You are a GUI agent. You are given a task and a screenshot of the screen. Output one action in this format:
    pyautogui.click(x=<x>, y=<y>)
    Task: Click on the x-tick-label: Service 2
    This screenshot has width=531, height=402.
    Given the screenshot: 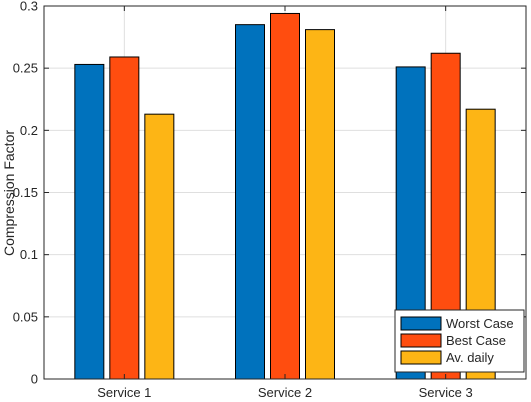 What is the action you would take?
    pyautogui.click(x=285, y=392)
    